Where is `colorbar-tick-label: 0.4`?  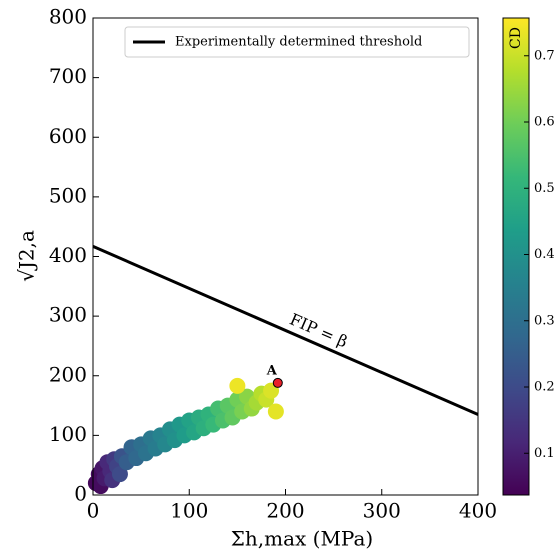
colorbar-tick-label: 0.4 is located at coordinates (544, 254).